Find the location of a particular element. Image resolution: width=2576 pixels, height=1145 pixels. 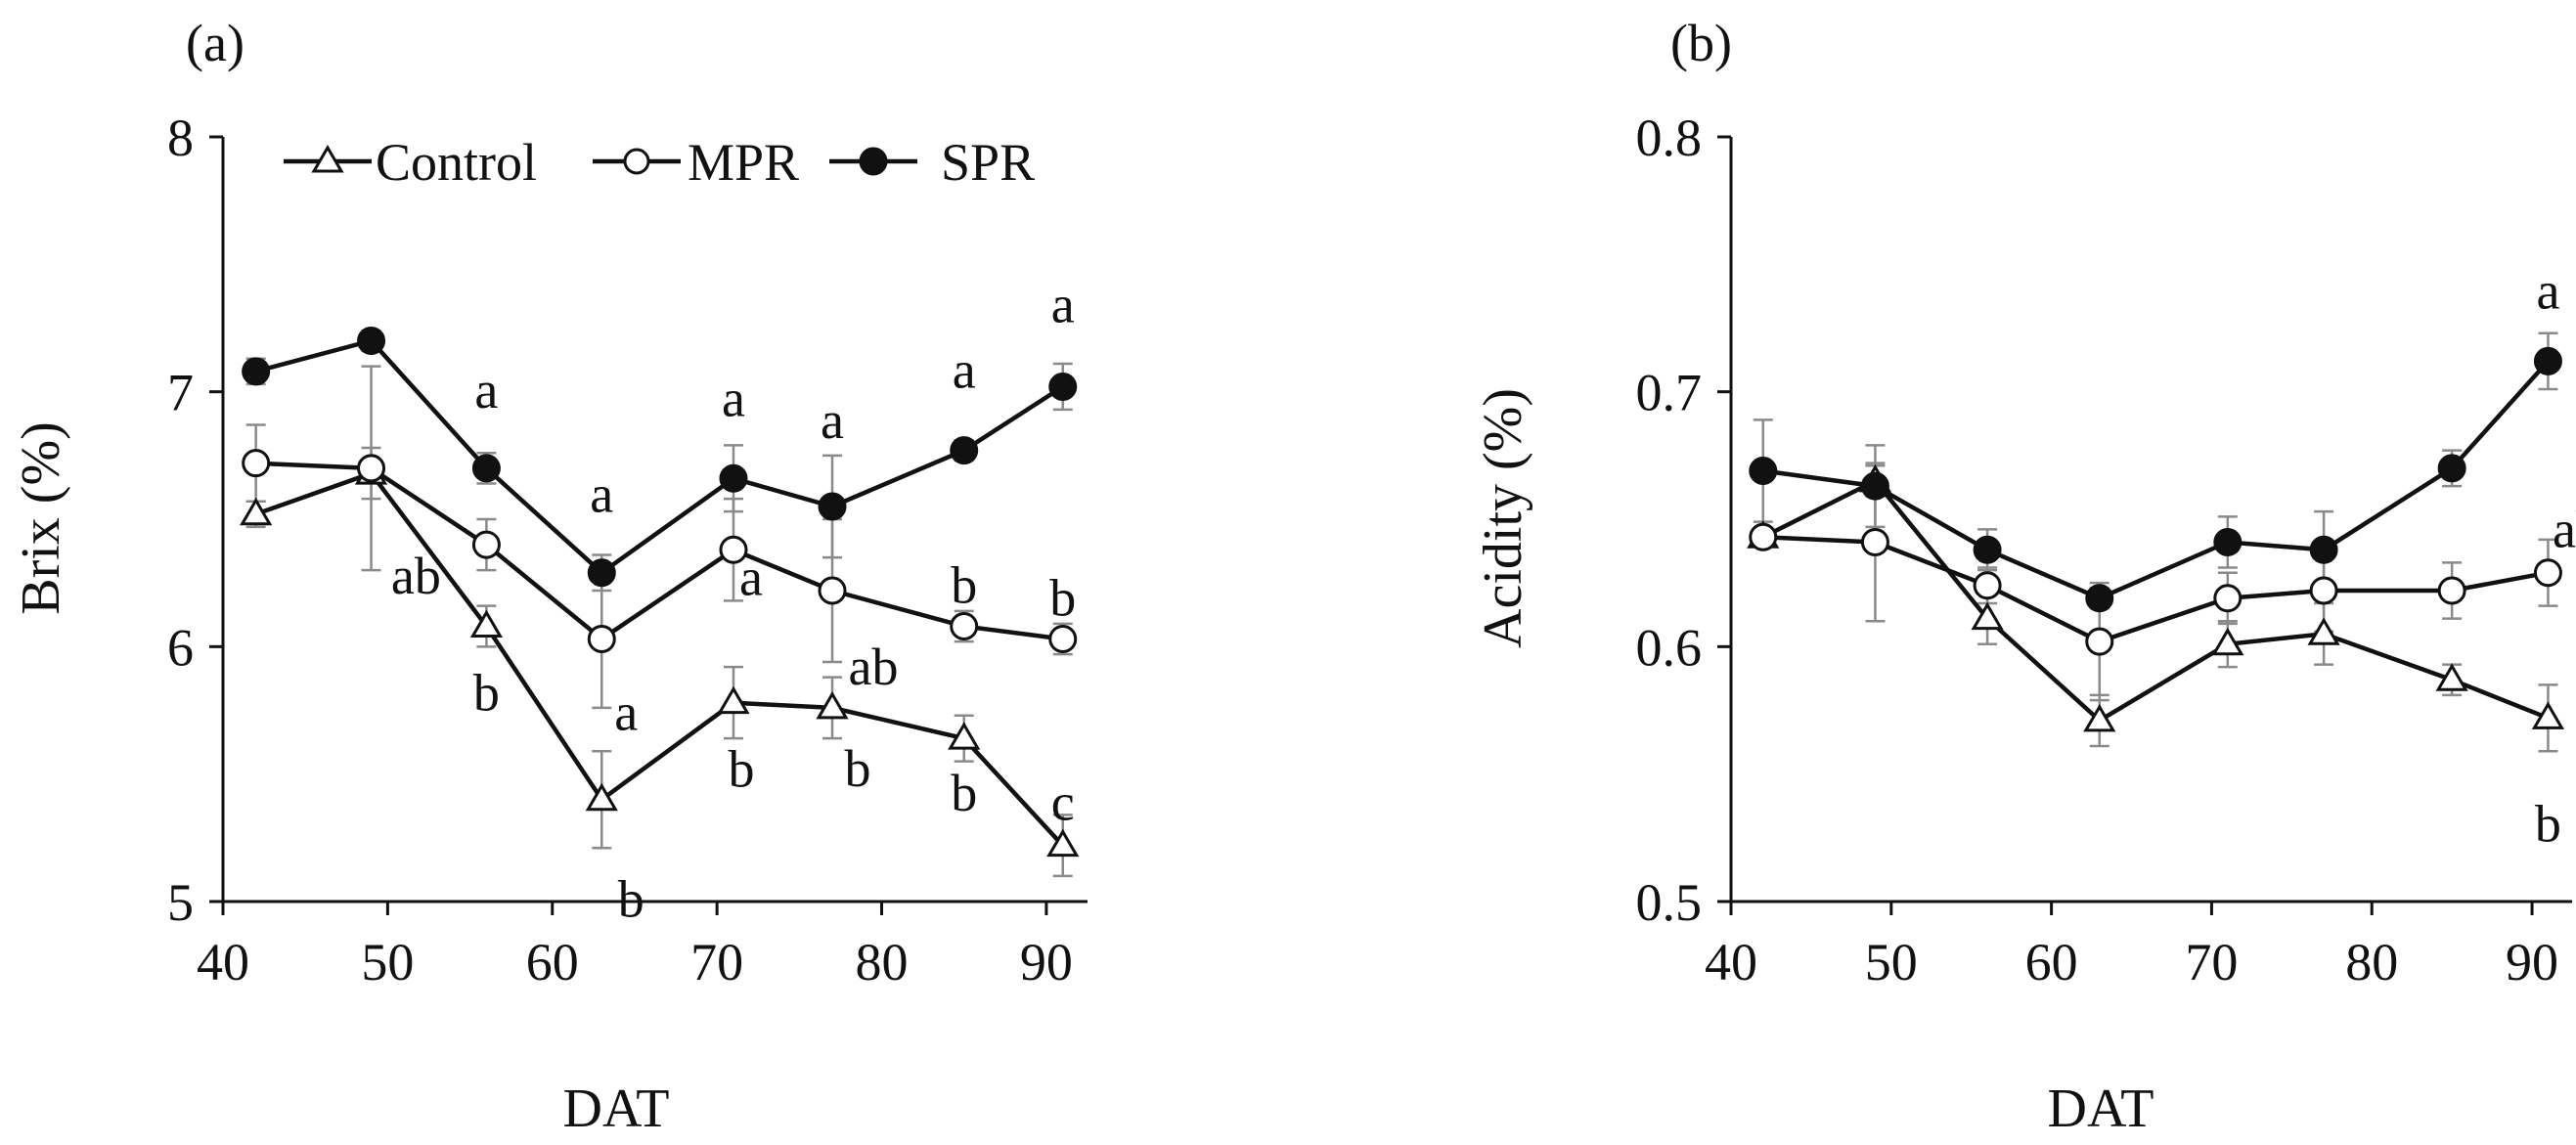

y-tick-label: 8 is located at coordinates (180, 138).